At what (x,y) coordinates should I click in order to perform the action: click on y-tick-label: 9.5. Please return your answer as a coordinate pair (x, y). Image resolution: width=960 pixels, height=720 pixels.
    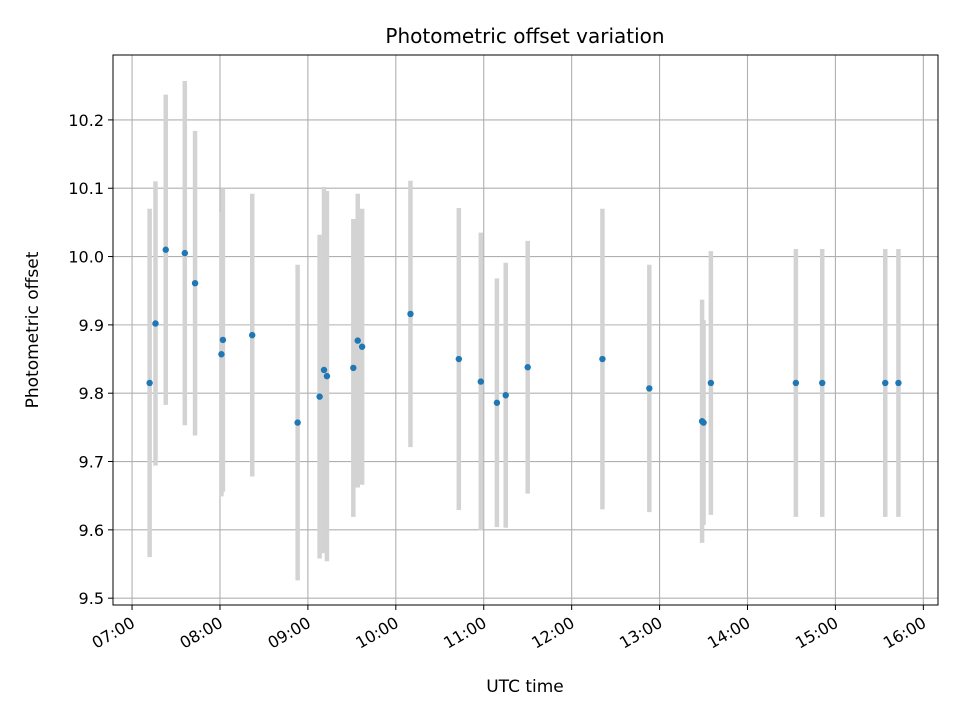
    Looking at the image, I should click on (91, 598).